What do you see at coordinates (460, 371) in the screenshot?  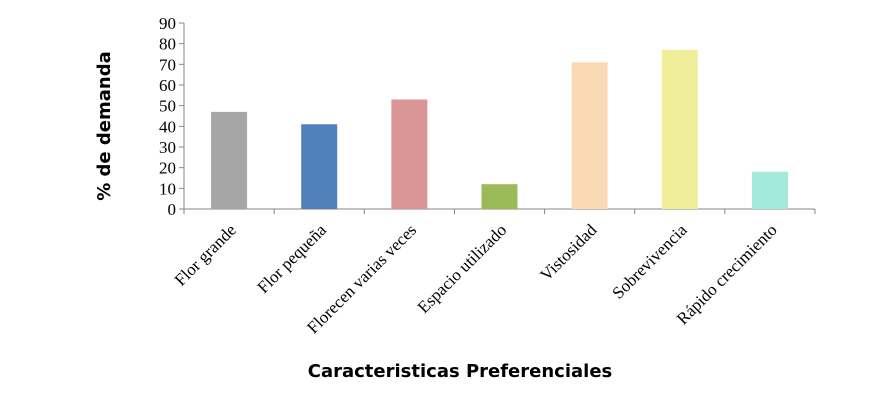 I see `x-axis-title: Caracteristicas Preferenciales` at bounding box center [460, 371].